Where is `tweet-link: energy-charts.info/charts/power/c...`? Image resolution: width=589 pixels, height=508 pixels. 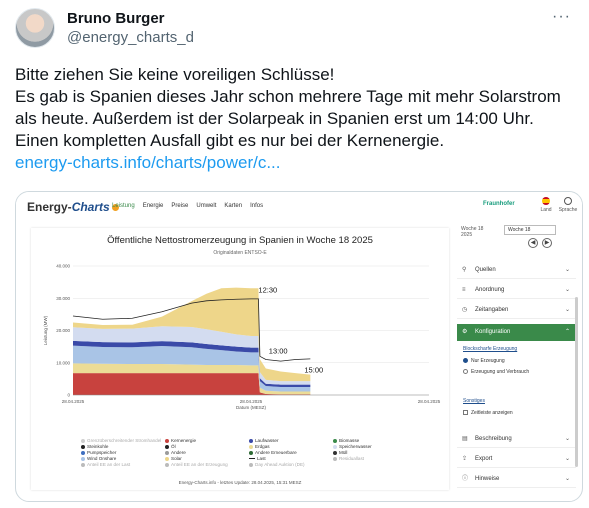
tweet-link: energy-charts.info/charts/power/c... is located at coordinates (148, 162).